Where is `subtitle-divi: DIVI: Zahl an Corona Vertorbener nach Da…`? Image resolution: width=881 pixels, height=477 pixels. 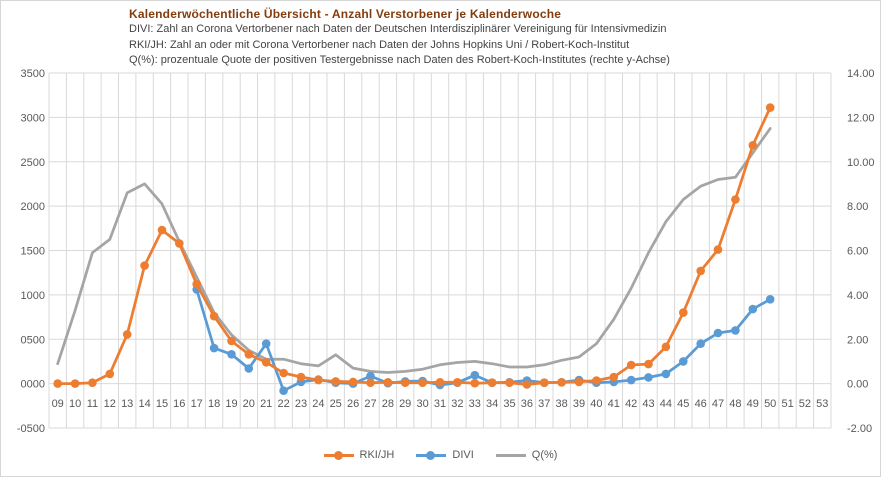
subtitle-divi: DIVI: Zahl an Corona Vertorbener nach Da… is located at coordinates (398, 29).